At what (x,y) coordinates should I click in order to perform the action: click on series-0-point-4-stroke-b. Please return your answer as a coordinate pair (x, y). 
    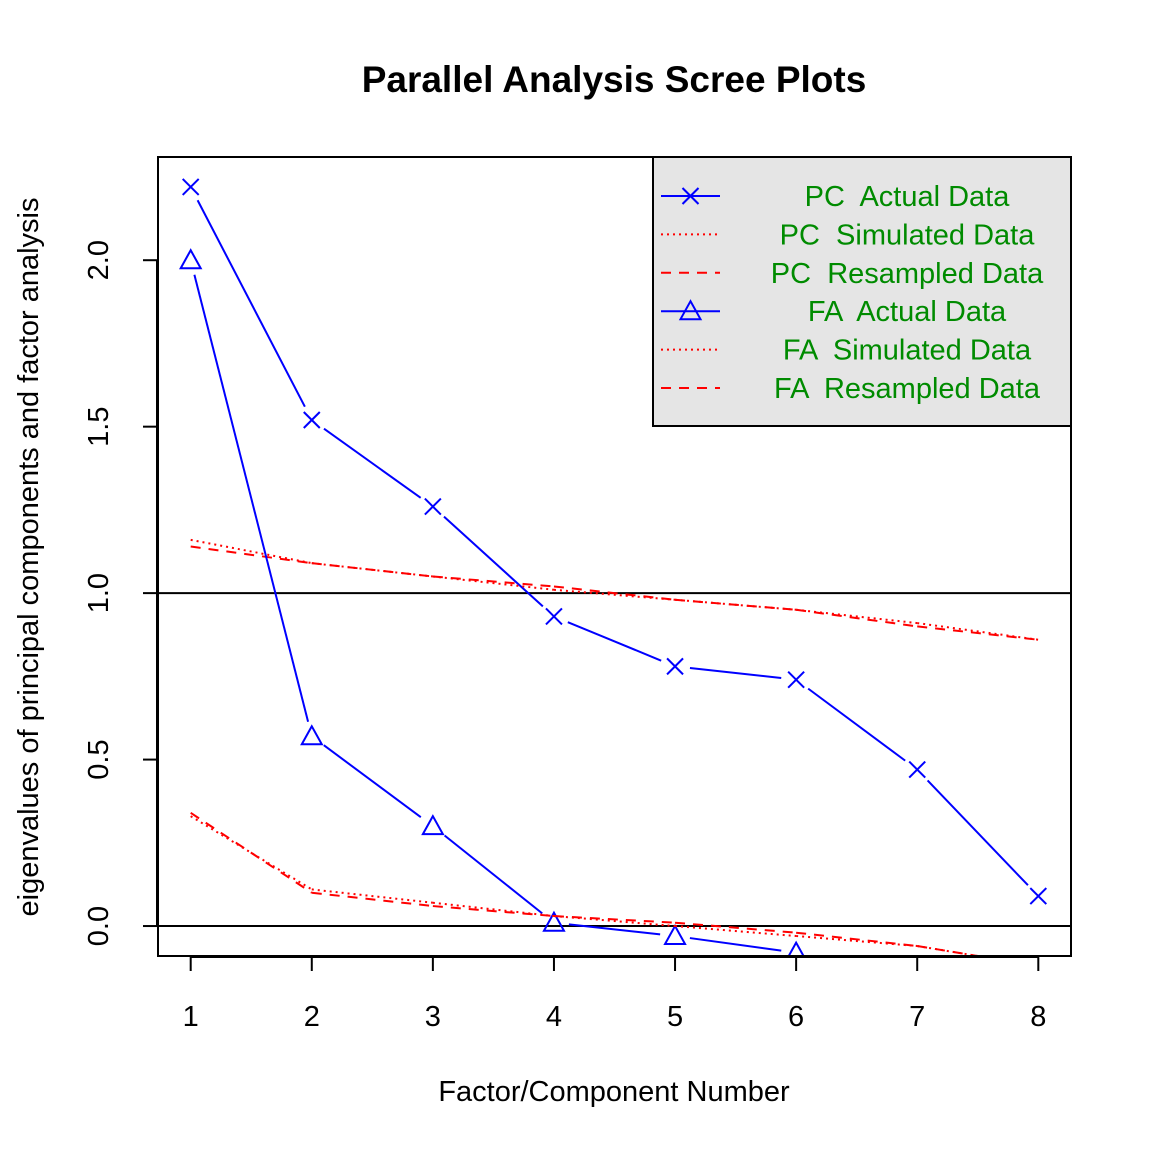
    Looking at the image, I should click on (554, 616).